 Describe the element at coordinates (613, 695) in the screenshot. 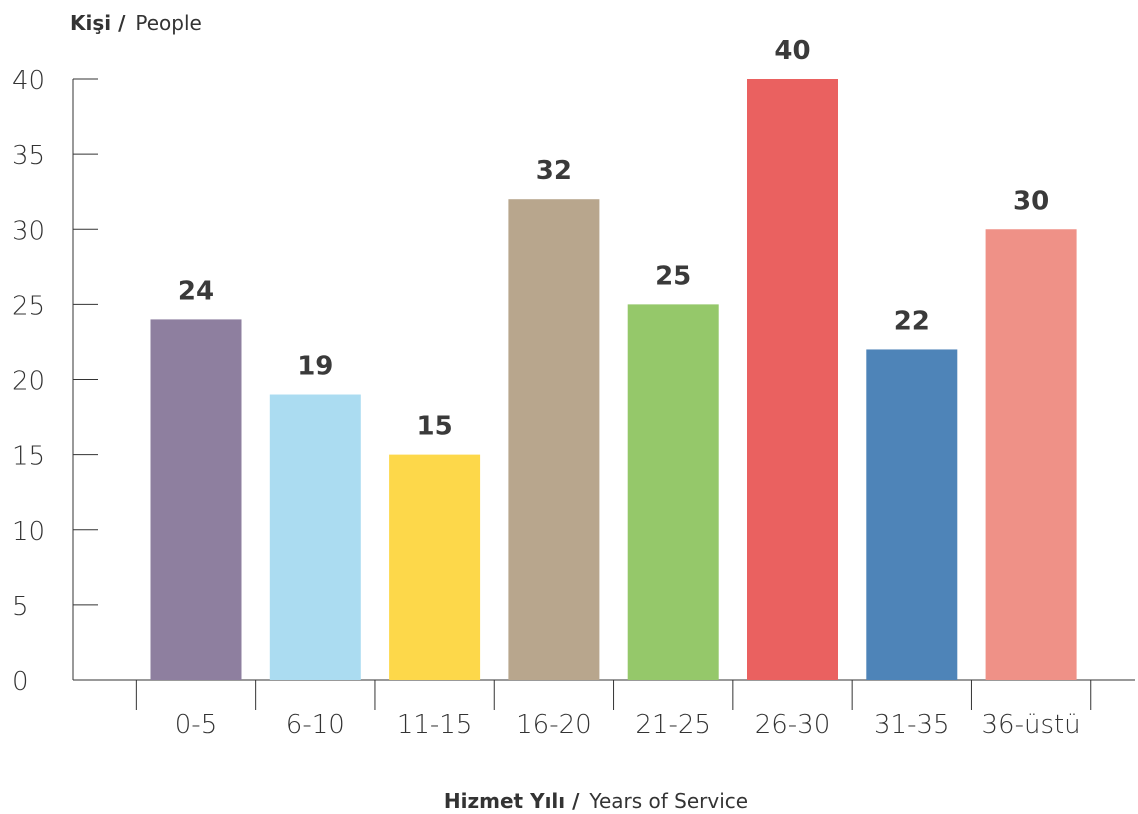

I see `x-category-separators` at that location.